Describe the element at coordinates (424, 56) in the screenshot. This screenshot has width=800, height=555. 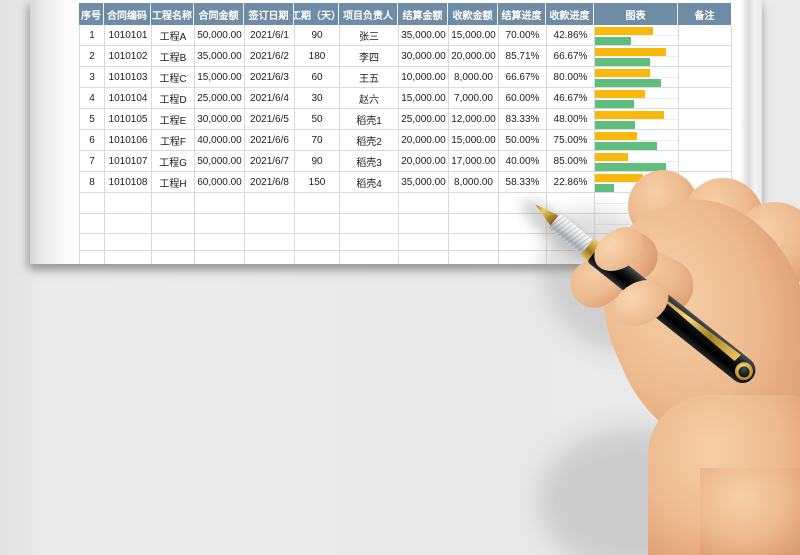
I see `cell-settle-amount: 30,000.00` at that location.